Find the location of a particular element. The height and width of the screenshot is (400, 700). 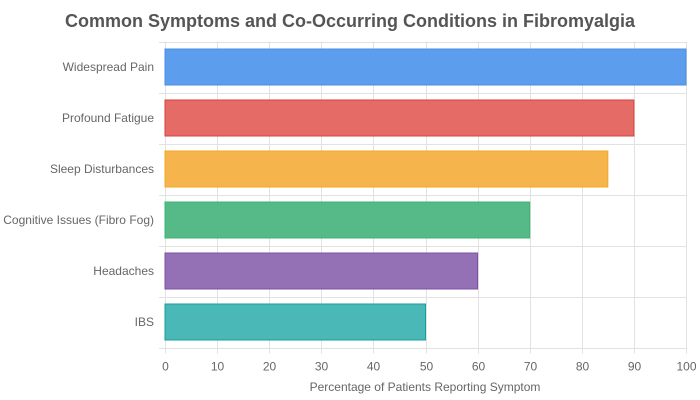

x-axis-label: Percentage of Patients Reporting Symptom is located at coordinates (425, 387).